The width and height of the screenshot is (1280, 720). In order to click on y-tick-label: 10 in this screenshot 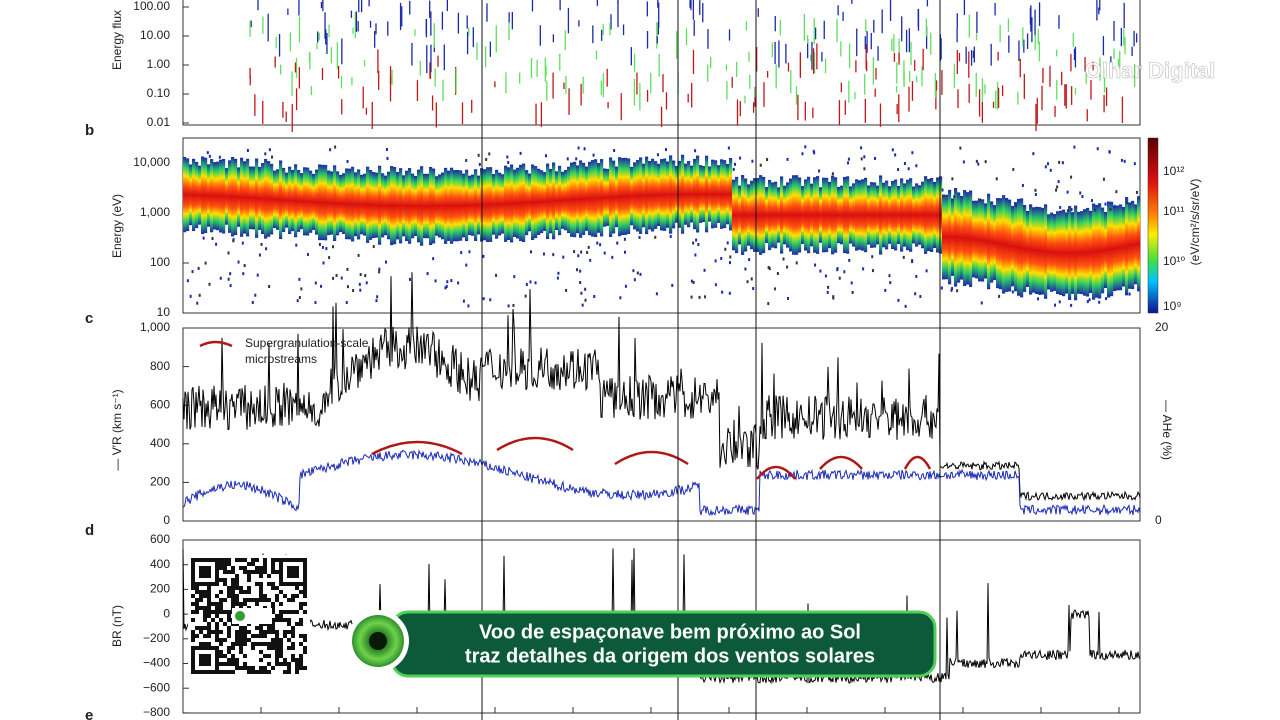, I will do `click(164, 312)`.